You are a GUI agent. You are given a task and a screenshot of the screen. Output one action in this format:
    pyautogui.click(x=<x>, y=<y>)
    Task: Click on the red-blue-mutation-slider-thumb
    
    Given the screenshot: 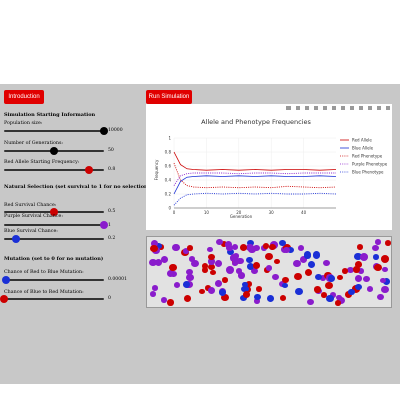 What is the action you would take?
    pyautogui.click(x=6, y=280)
    